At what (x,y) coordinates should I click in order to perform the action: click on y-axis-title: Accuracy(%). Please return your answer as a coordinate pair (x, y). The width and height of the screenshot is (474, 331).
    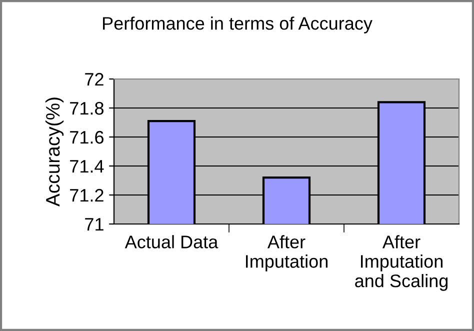
    Looking at the image, I should click on (54, 152).